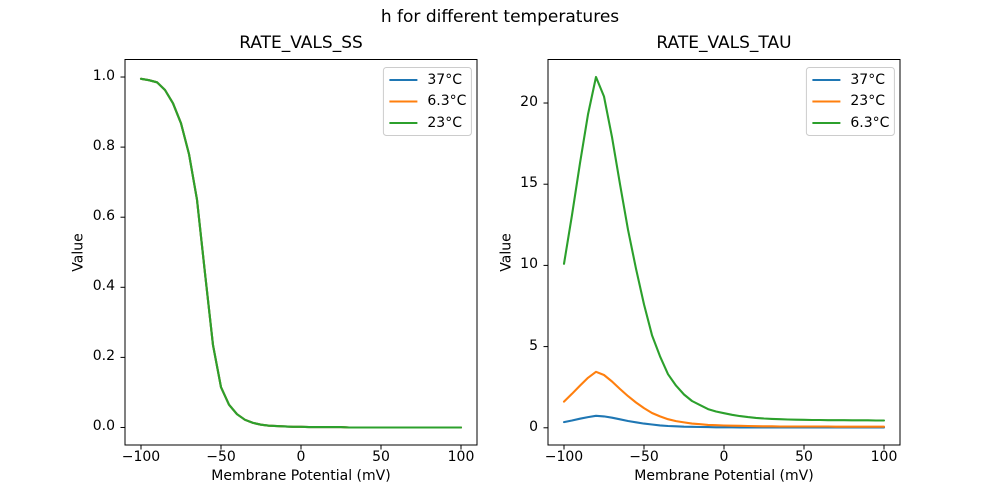 This screenshot has width=1000, height=500. I want to click on subplot-ss-ylabel: Value, so click(78, 252).